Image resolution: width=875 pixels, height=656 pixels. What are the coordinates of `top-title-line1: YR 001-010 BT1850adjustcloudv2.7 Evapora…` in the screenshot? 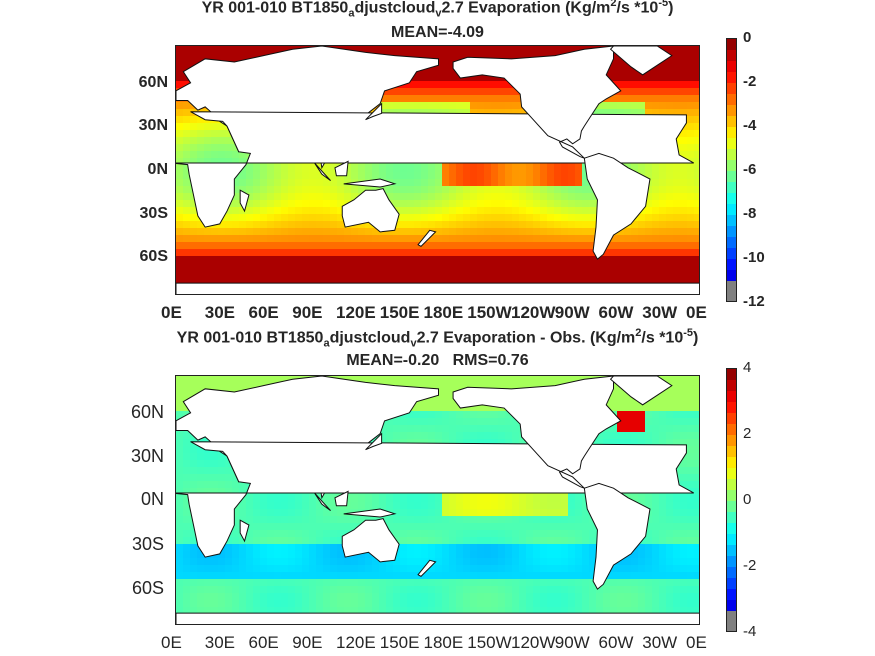 It's located at (437, 10).